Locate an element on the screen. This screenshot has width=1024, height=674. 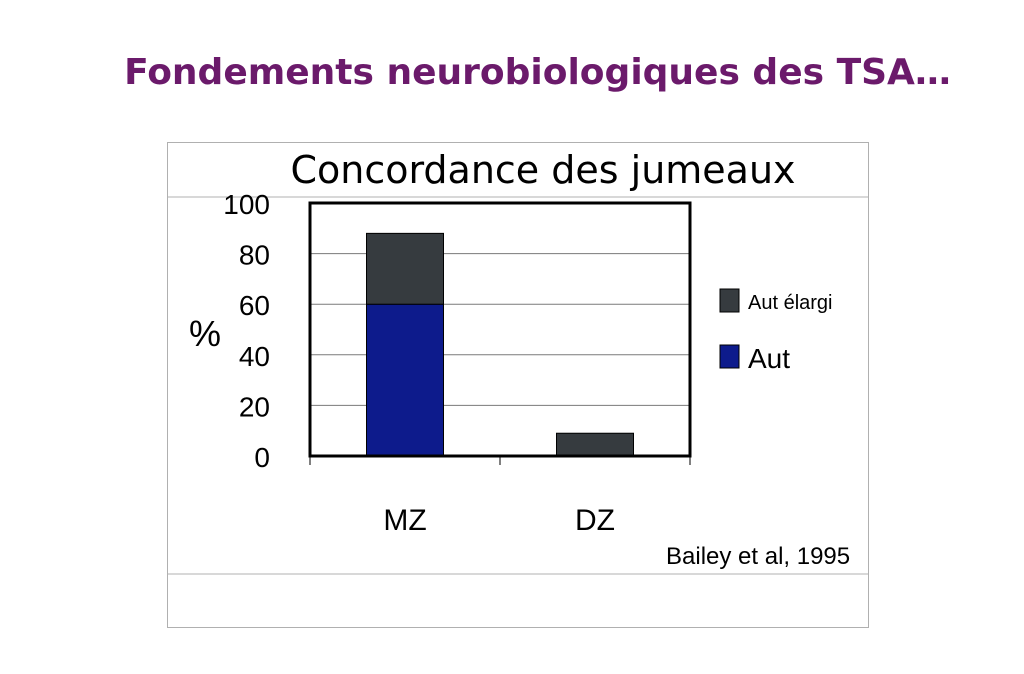
x-tick-label: DZ is located at coordinates (595, 520).